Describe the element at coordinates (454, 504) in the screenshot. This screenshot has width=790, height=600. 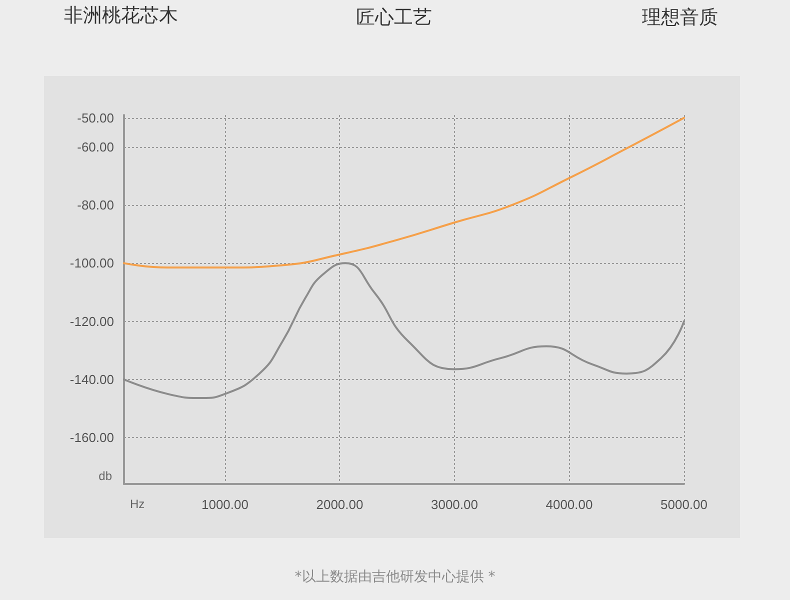
I see `x-tick-label: 3000.00` at that location.